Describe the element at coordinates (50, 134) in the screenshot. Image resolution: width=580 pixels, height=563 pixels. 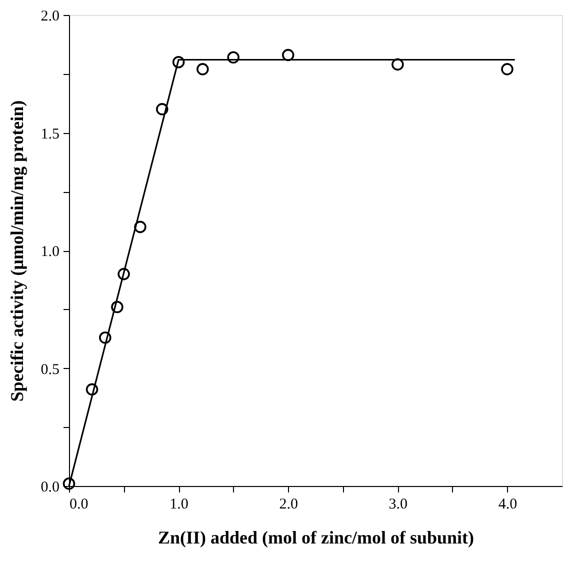
I see `y-tick-label: 1.5` at that location.